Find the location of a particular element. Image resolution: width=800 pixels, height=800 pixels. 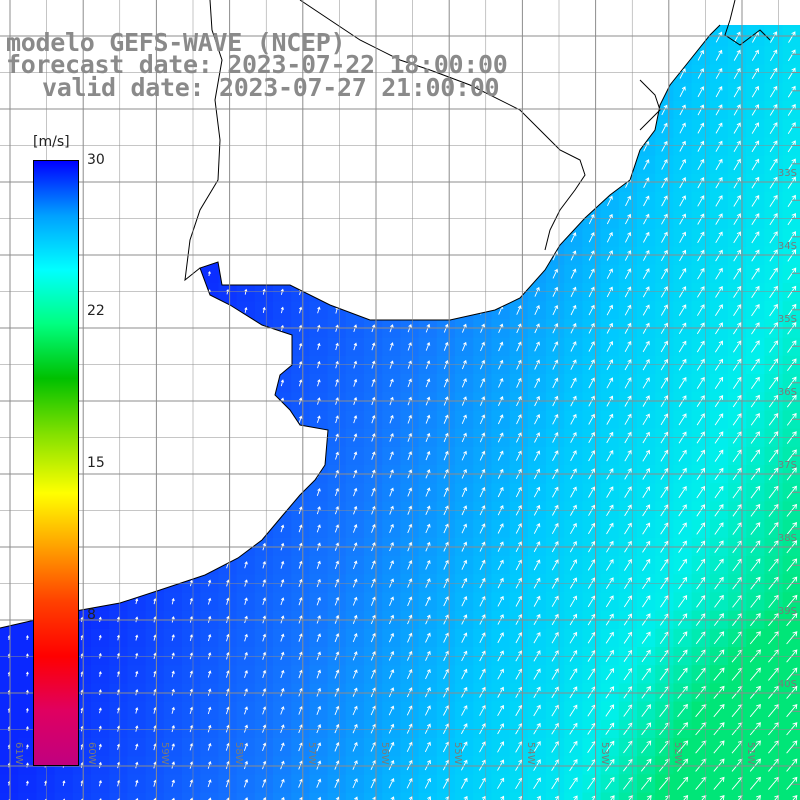

lon-label: 54W is located at coordinates (531, 753).